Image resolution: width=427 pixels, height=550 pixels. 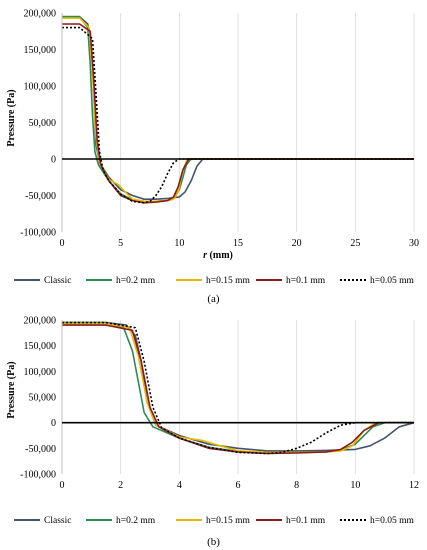 I want to click on panel-a-x-tick-label: 20, so click(x=297, y=243).